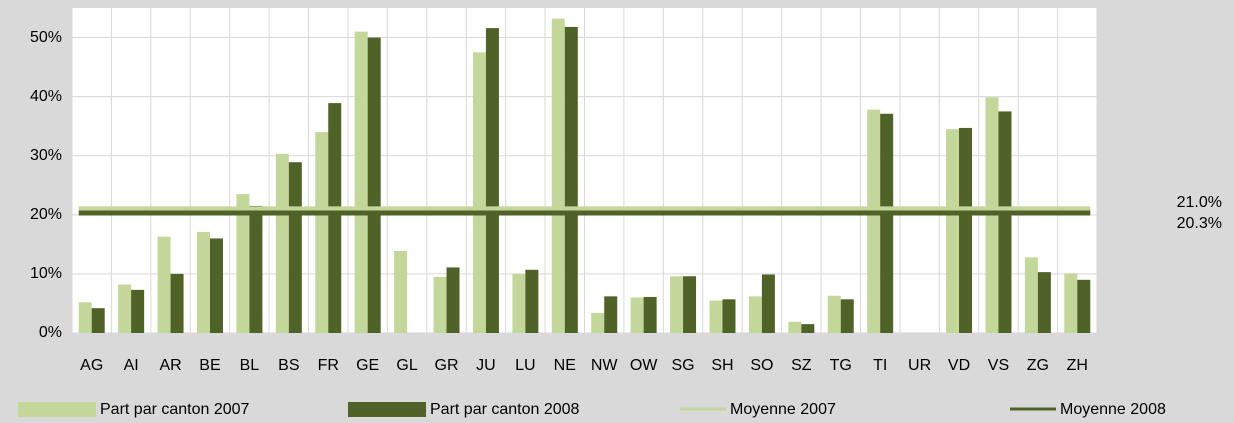 Image resolution: width=1234 pixels, height=423 pixels. Describe the element at coordinates (841, 365) in the screenshot. I see `x-tick-label: TG` at that location.